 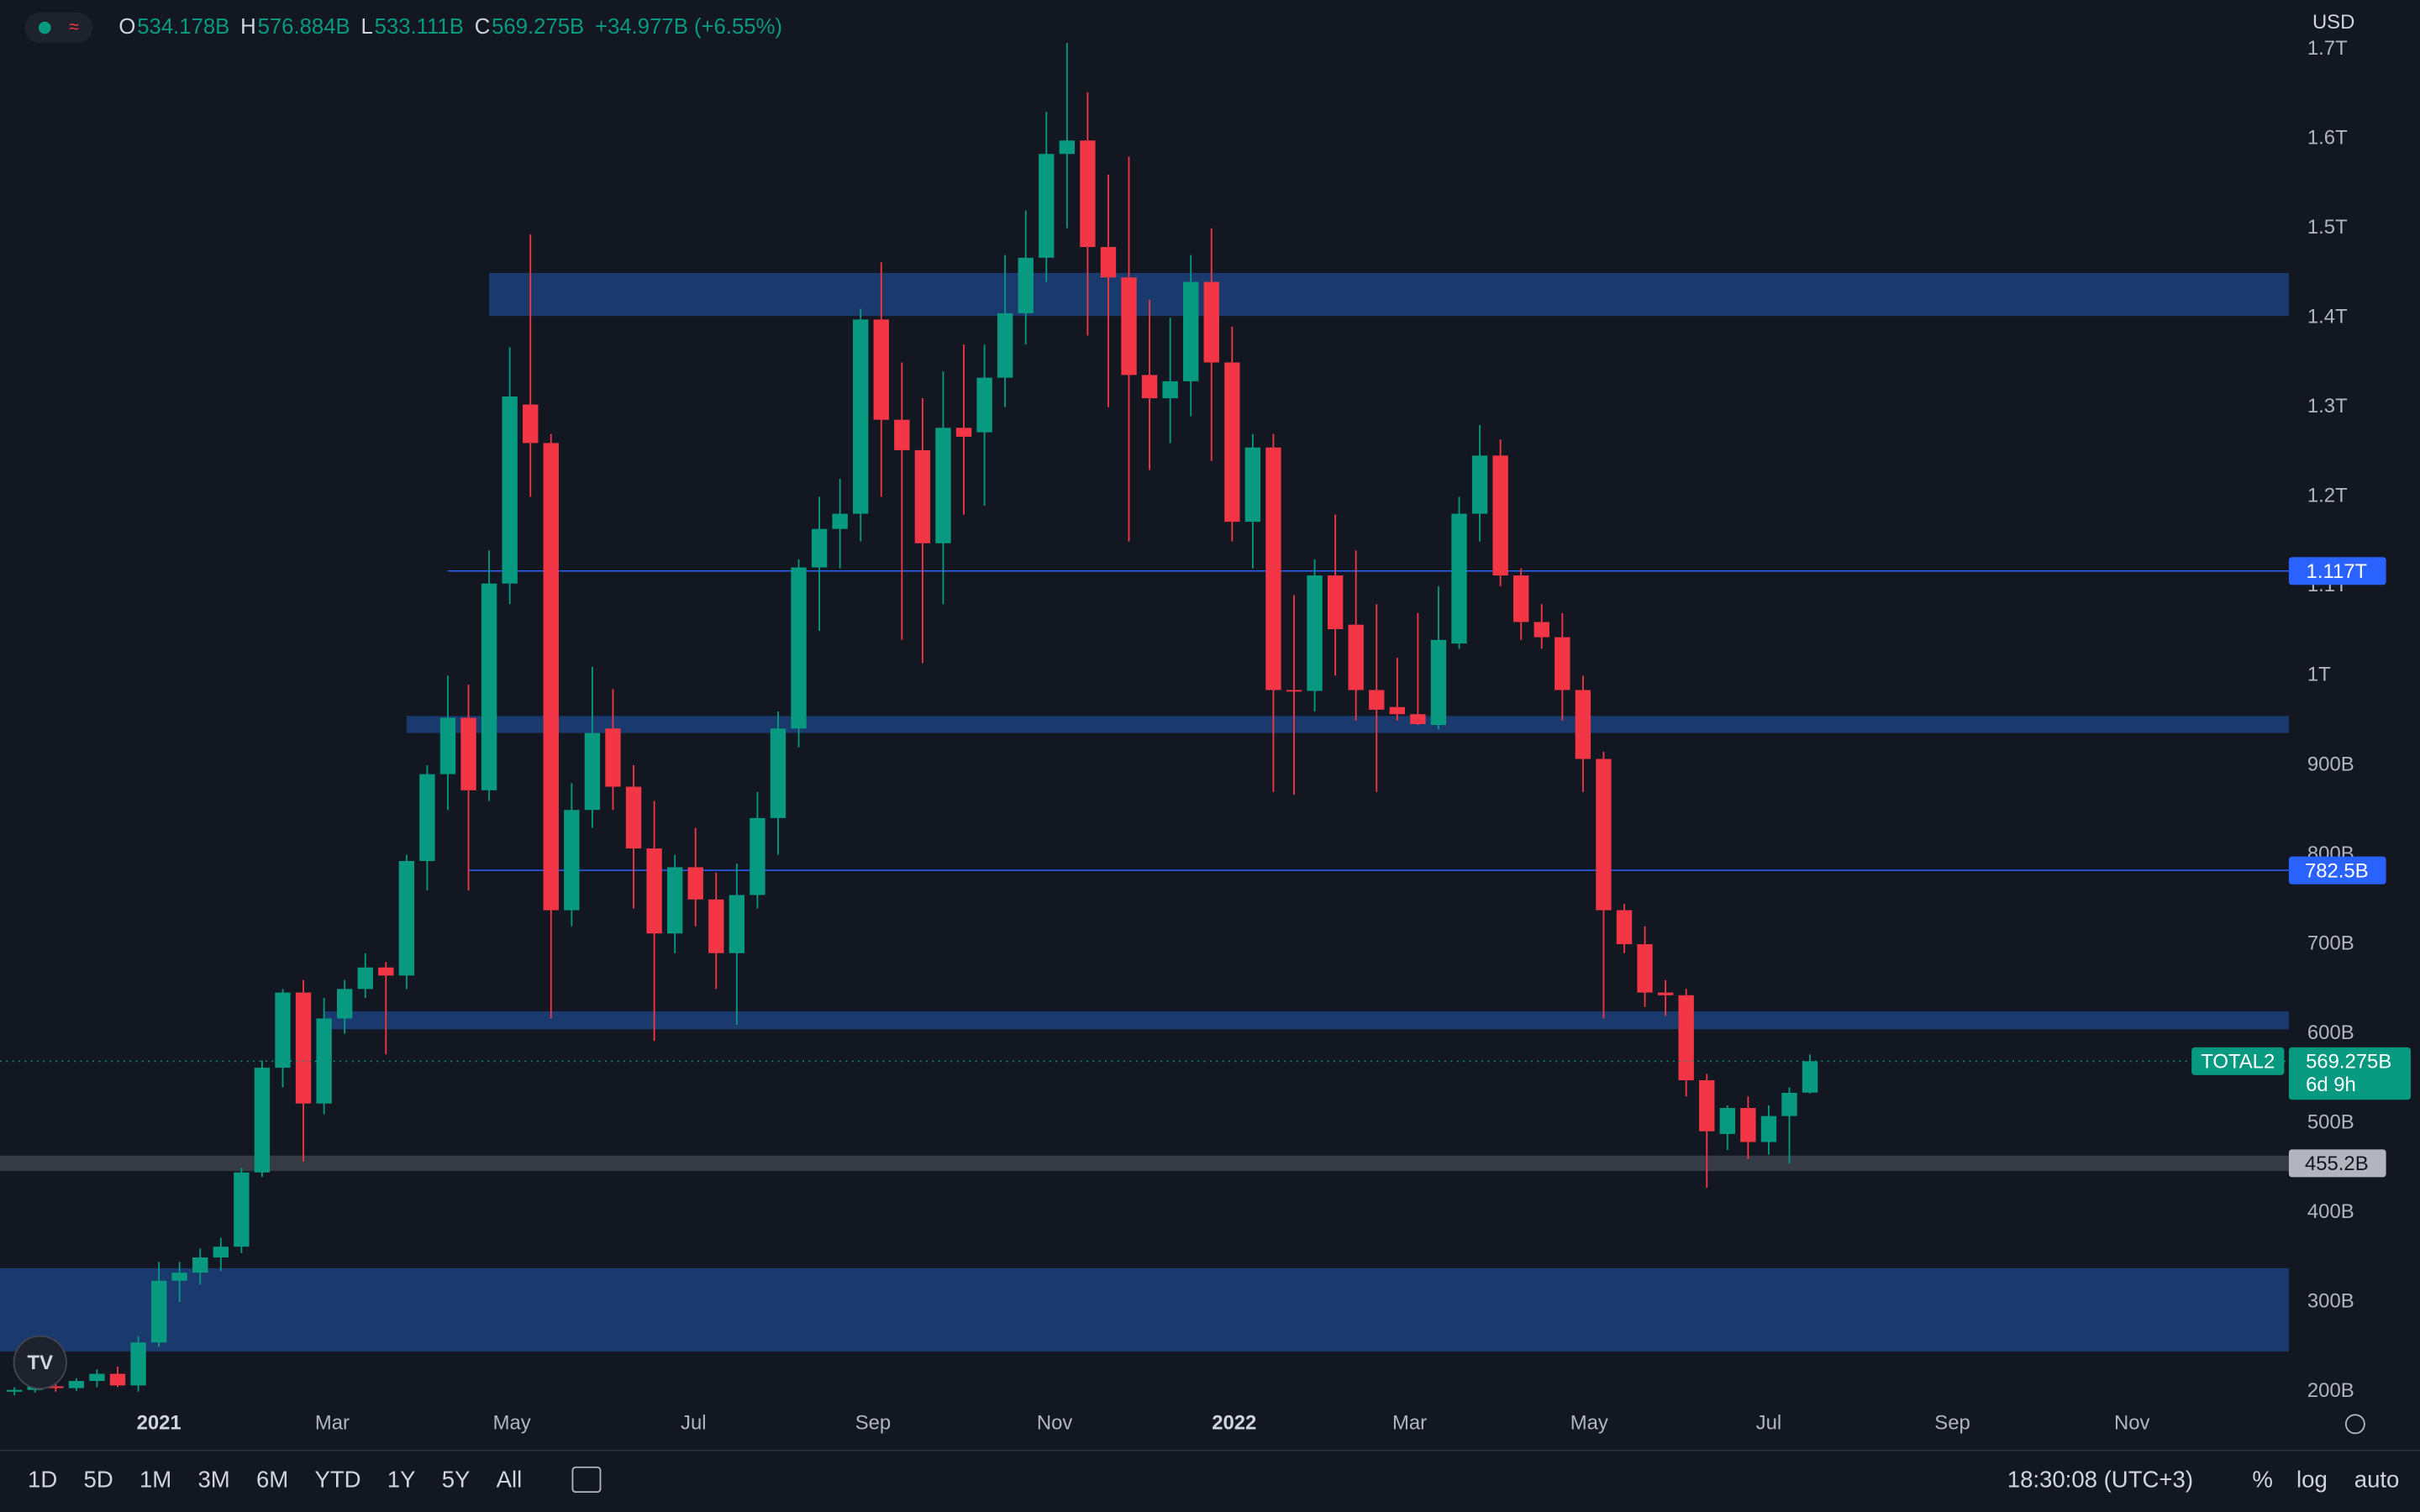 I want to click on ohlc-key: O, so click(x=127, y=27).